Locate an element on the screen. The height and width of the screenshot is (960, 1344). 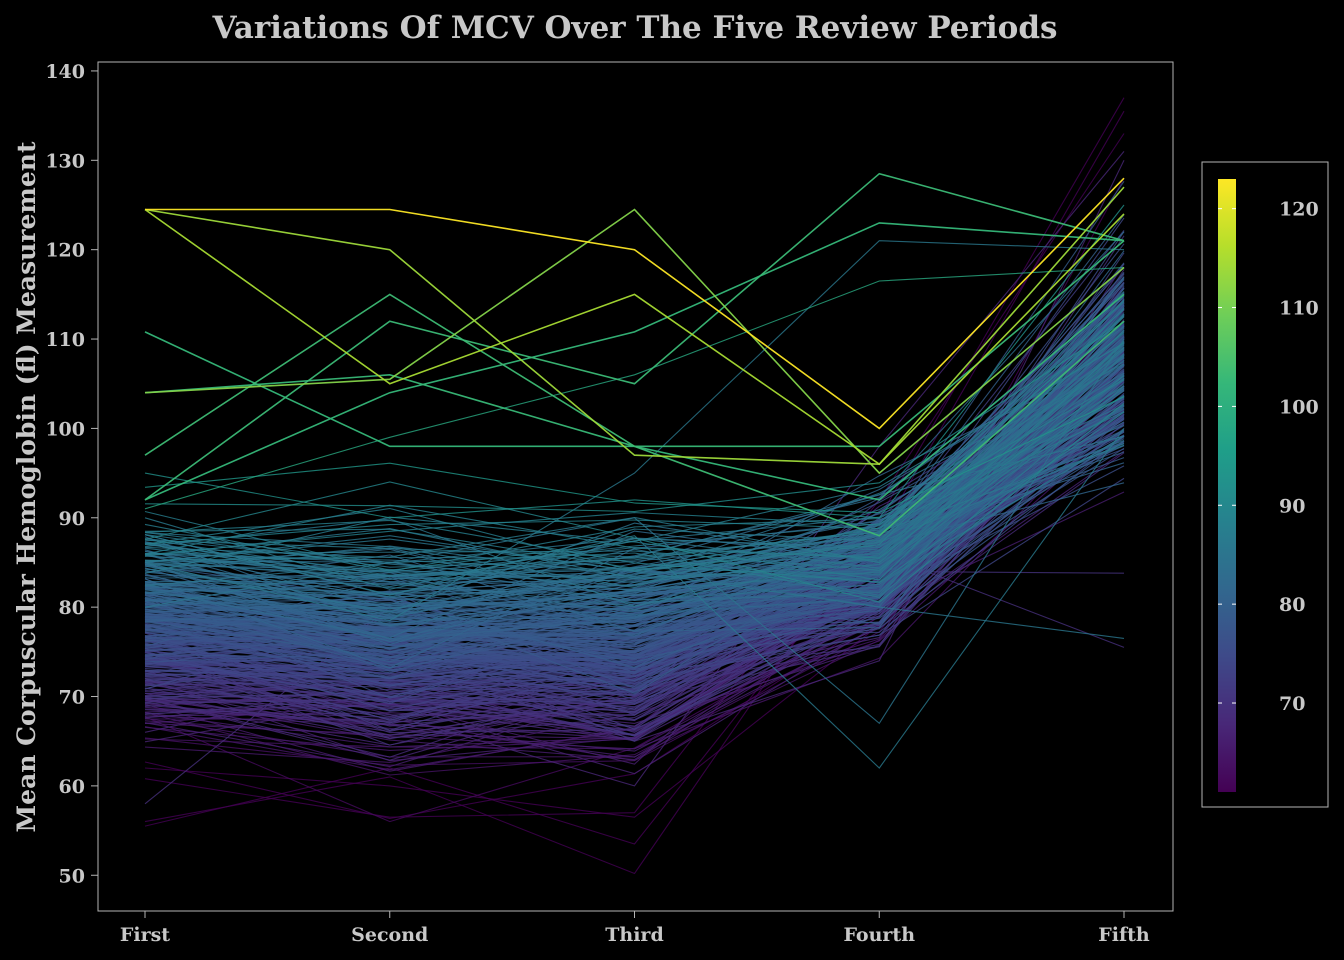
color-legend: 70 80 90 100 110 120 is located at coordinates (1265, 484).